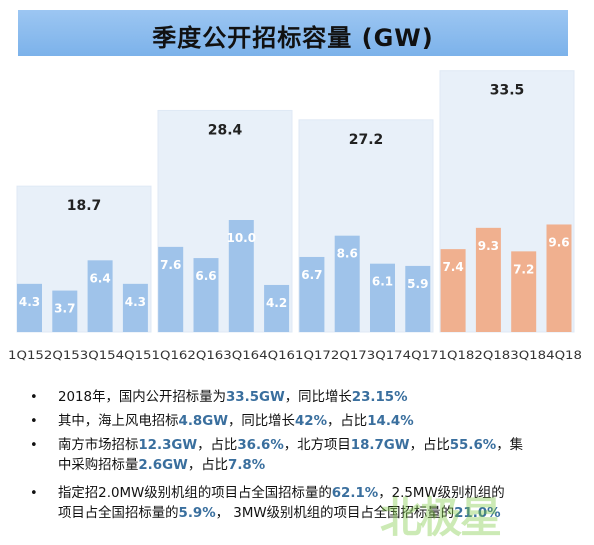 The image size is (594, 545). Describe the element at coordinates (98, 465) in the screenshot. I see `bullet-fragment: 中采购招标量` at that location.